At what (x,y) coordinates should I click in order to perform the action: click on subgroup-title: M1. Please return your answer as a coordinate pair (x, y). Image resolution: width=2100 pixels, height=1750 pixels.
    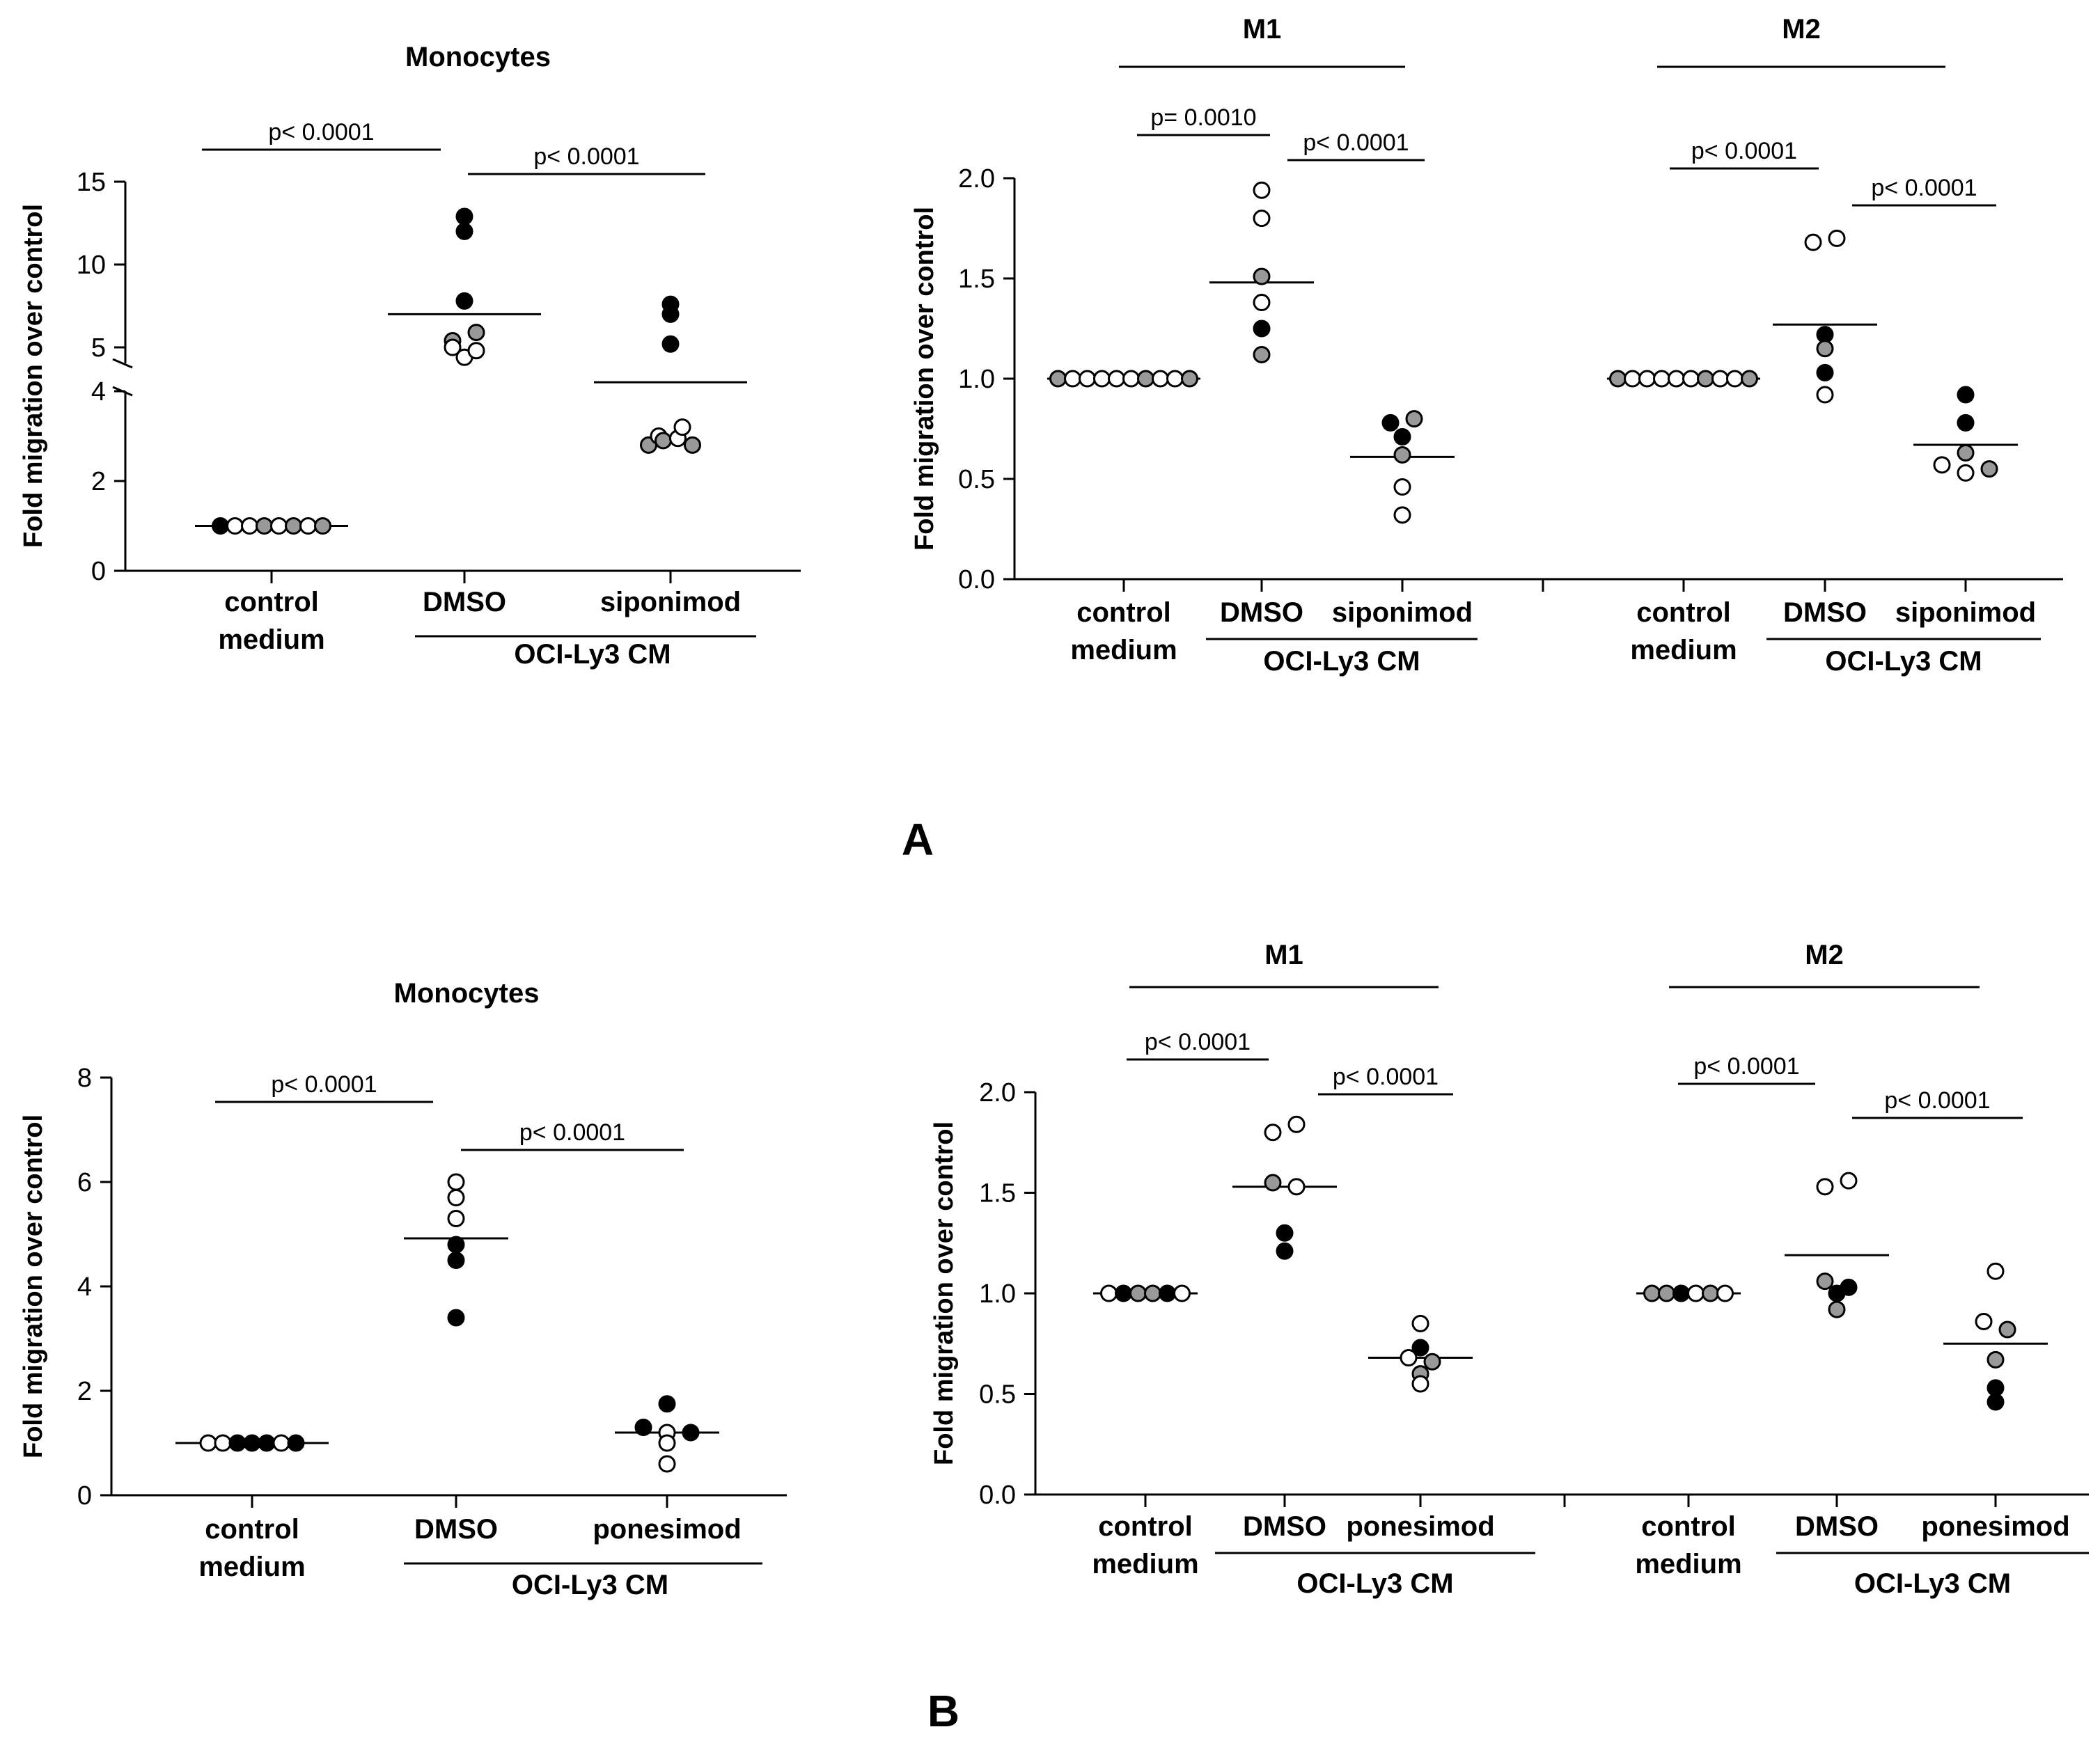
    Looking at the image, I should click on (1262, 29).